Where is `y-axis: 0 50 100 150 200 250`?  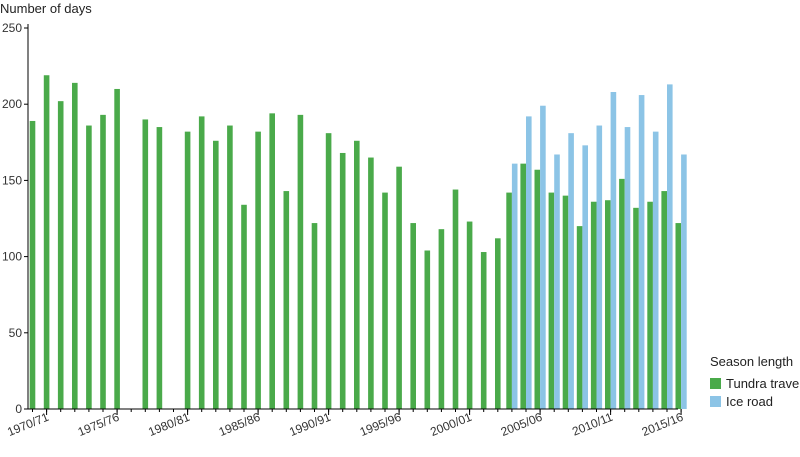 y-axis: 0 50 100 150 200 250 is located at coordinates (15, 218).